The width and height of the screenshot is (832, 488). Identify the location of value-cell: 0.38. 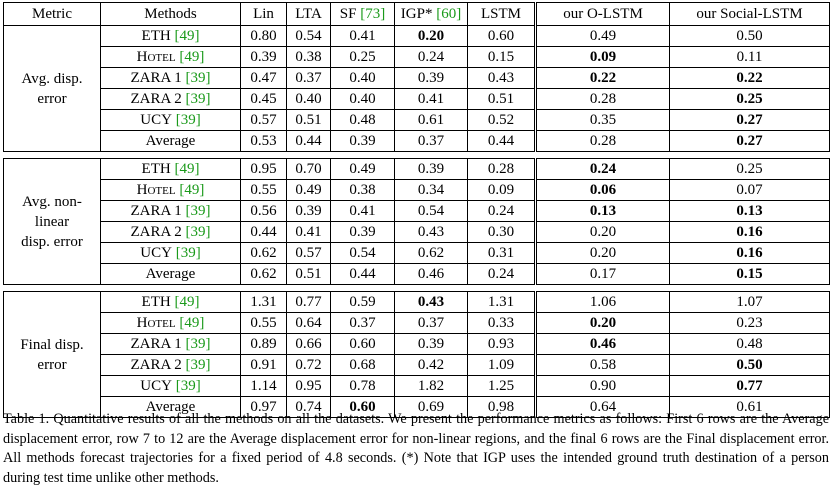
(308, 57).